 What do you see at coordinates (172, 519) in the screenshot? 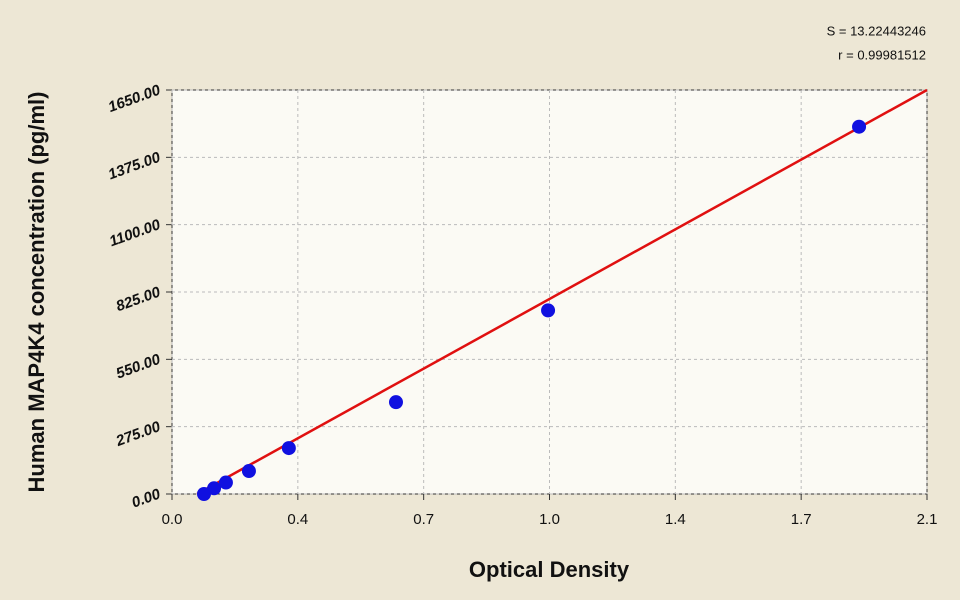
I see `x-tick-label: 0.0` at bounding box center [172, 519].